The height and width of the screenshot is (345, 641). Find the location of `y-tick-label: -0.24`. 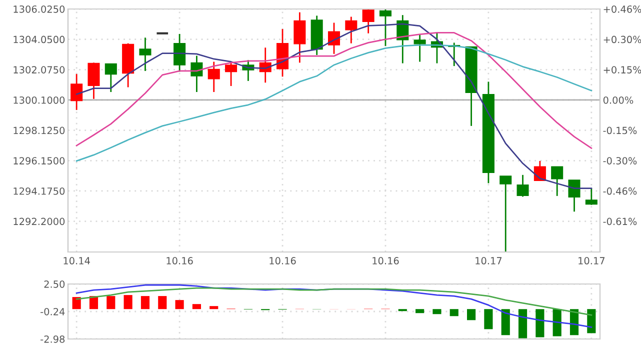

y-tick-label: -0.24 is located at coordinates (52, 312).